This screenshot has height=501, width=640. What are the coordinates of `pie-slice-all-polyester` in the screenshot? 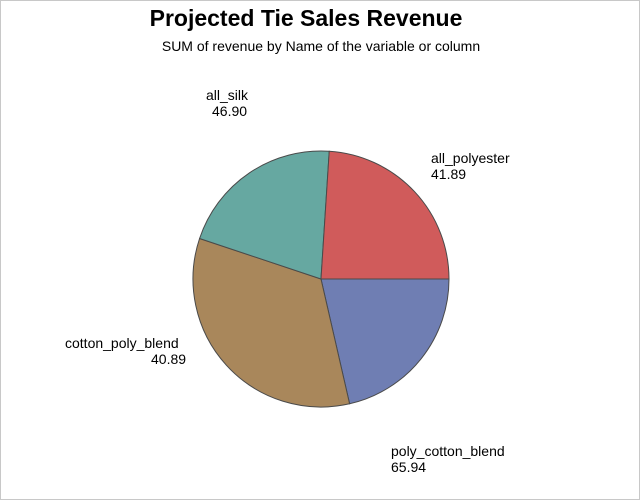 It's located at (385, 341).